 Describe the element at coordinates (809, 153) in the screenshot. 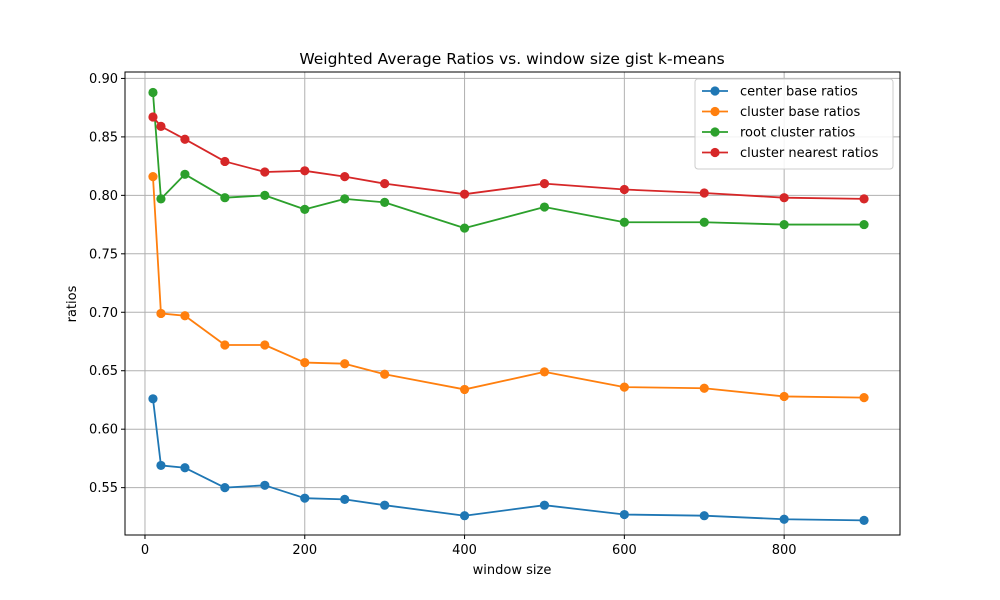

I see `legend-label: cluster nearest ratios` at that location.